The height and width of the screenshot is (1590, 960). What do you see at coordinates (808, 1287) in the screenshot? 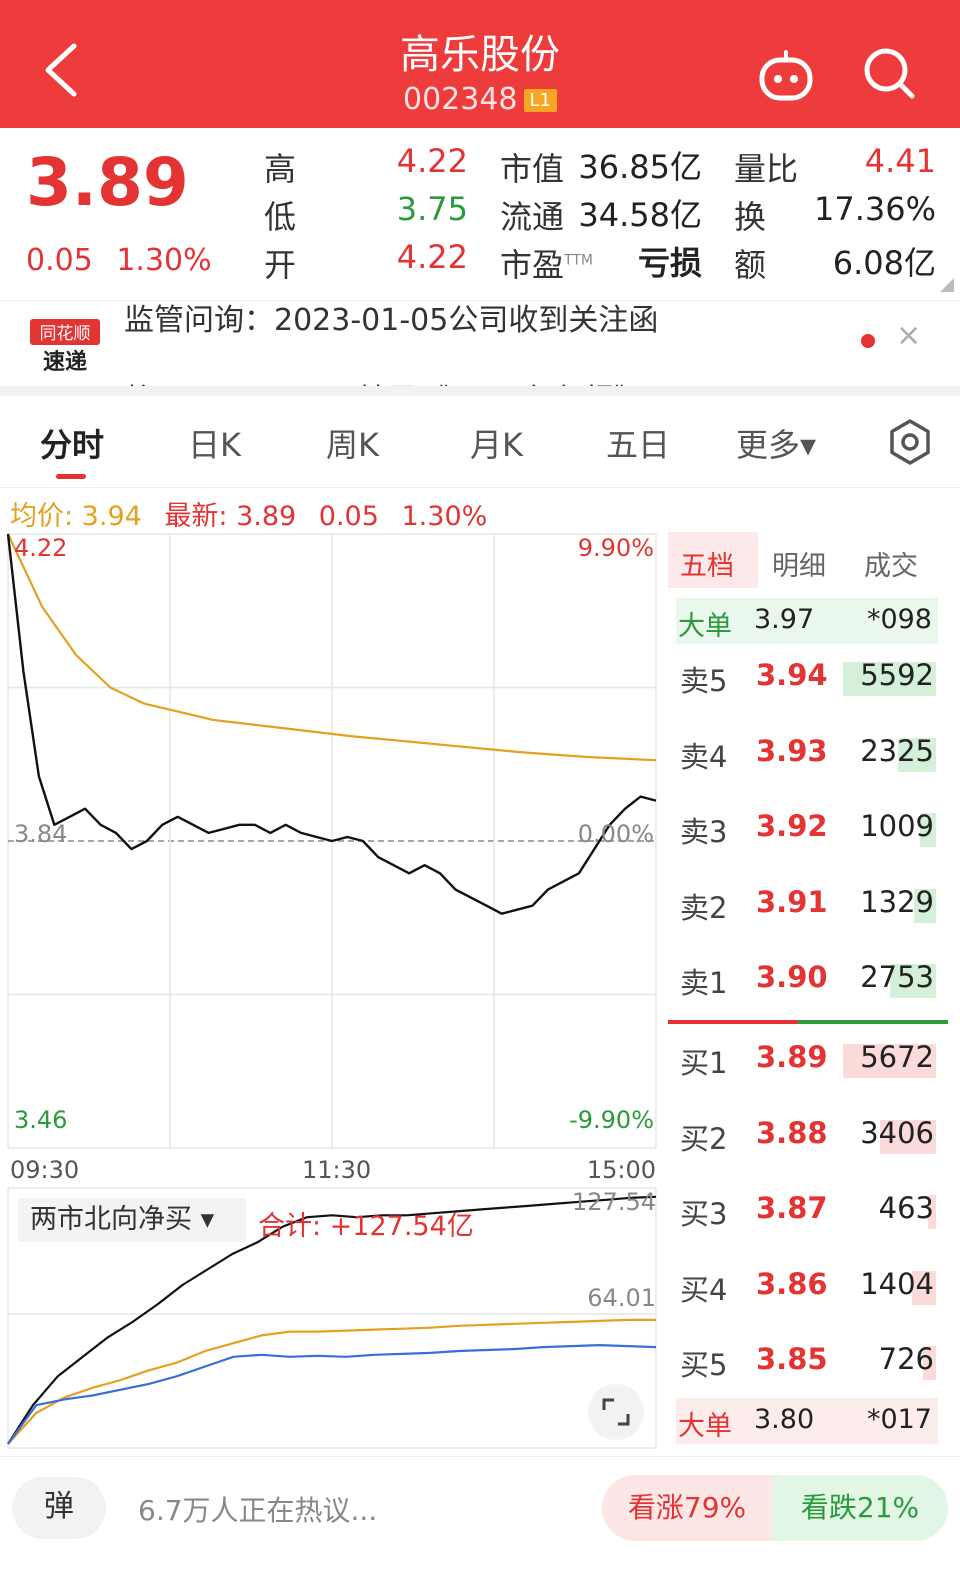
I see `order-level-row: 买4 3.86 1404` at bounding box center [808, 1287].